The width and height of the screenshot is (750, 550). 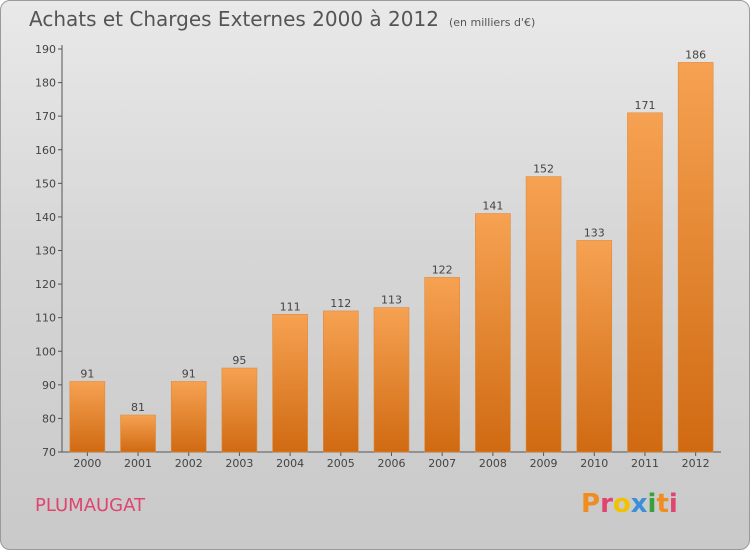 I want to click on bar-2007, so click(x=442, y=365).